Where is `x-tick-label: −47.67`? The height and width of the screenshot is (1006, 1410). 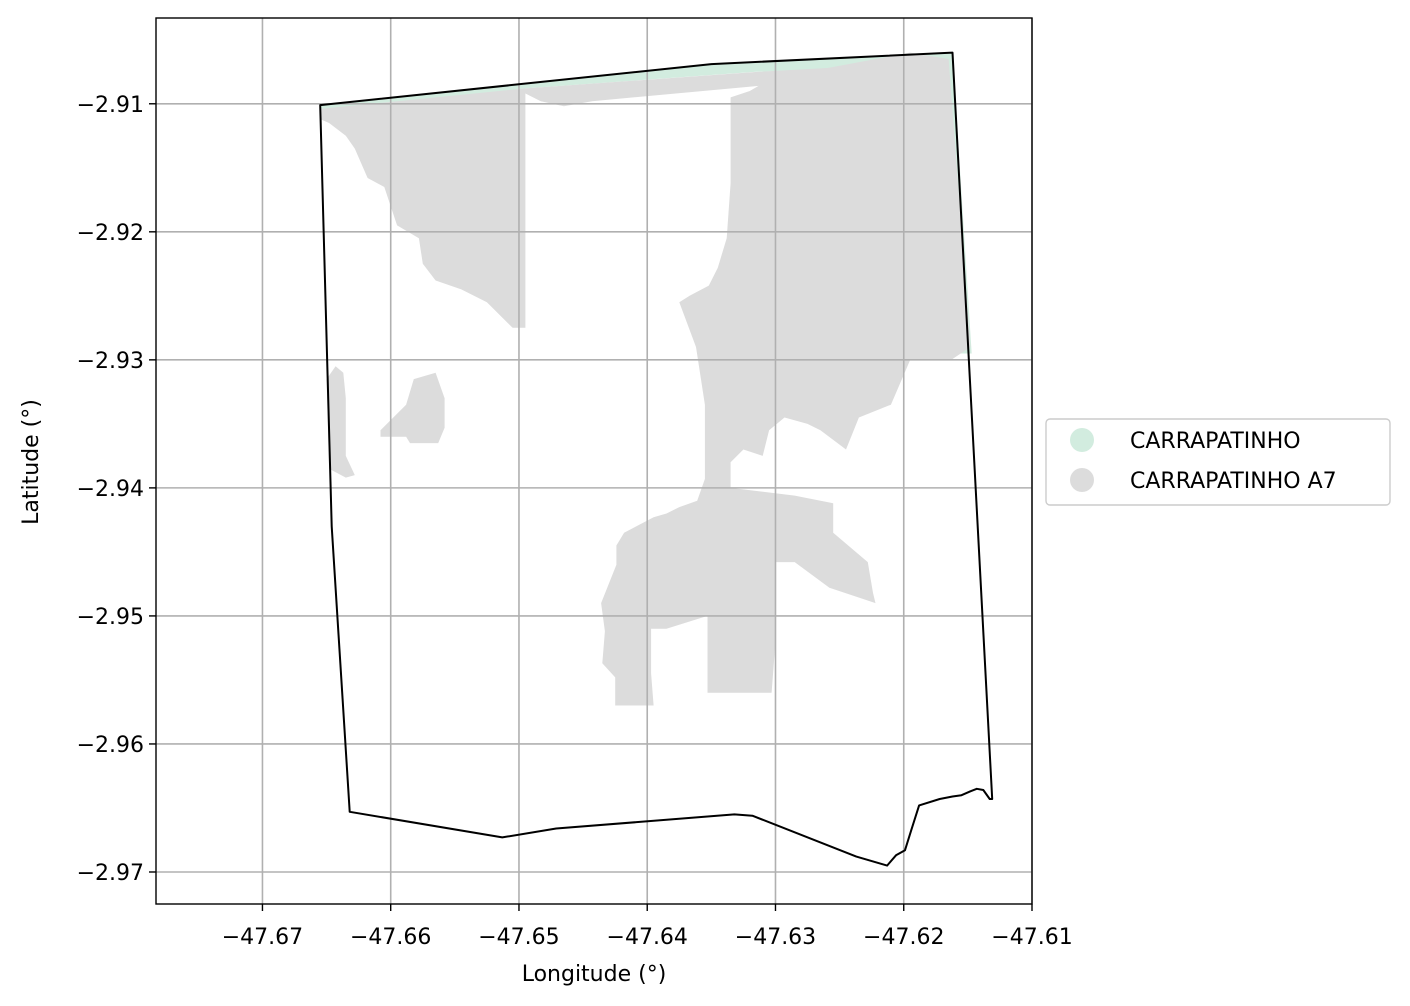 x-tick-label: −47.67 is located at coordinates (262, 937).